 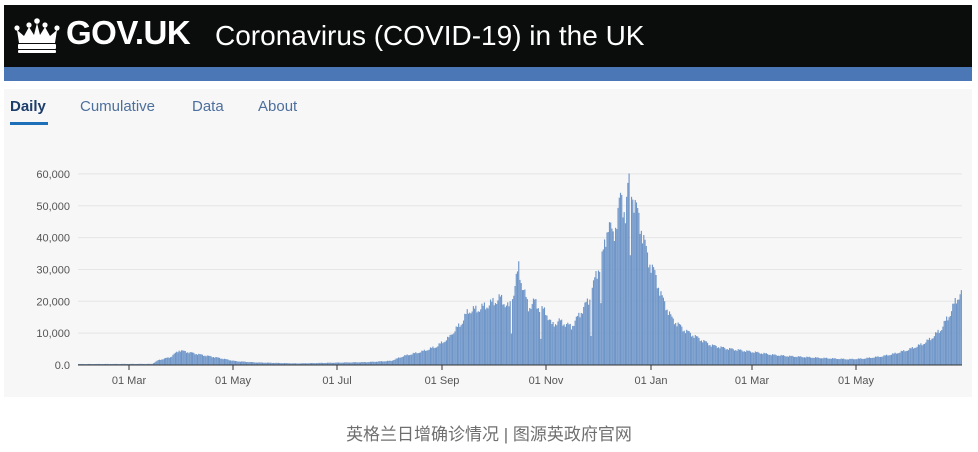 I want to click on tab-about: About, so click(x=278, y=106).